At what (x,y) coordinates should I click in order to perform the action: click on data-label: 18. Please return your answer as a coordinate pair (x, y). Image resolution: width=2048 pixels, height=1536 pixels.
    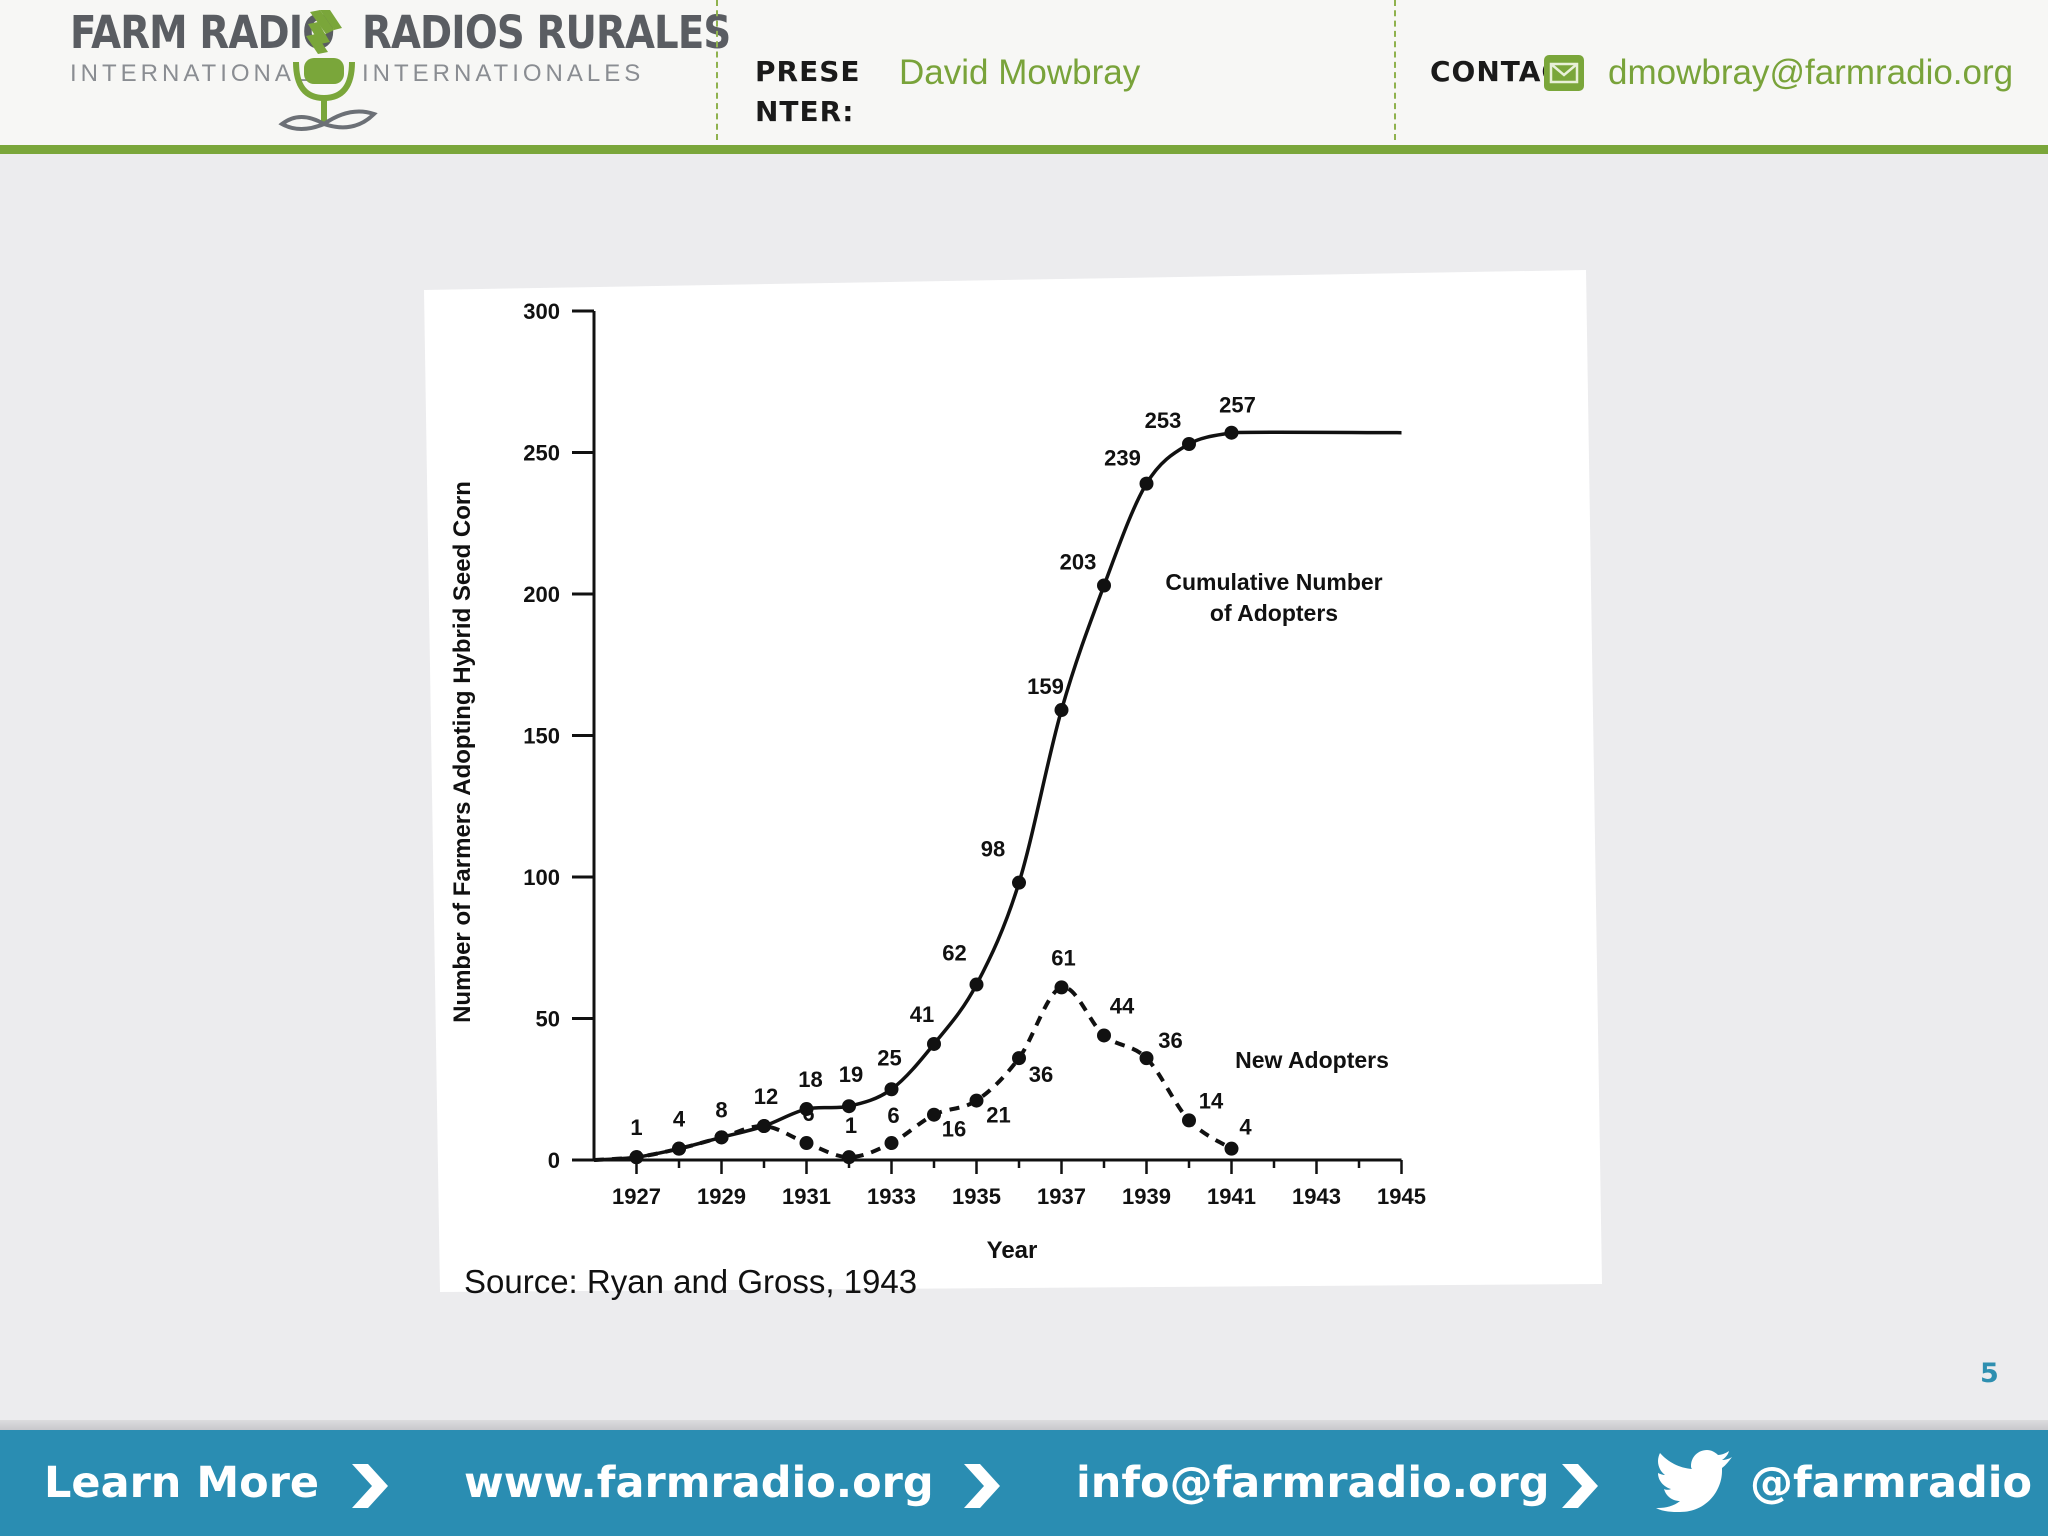
    Looking at the image, I should click on (810, 1079).